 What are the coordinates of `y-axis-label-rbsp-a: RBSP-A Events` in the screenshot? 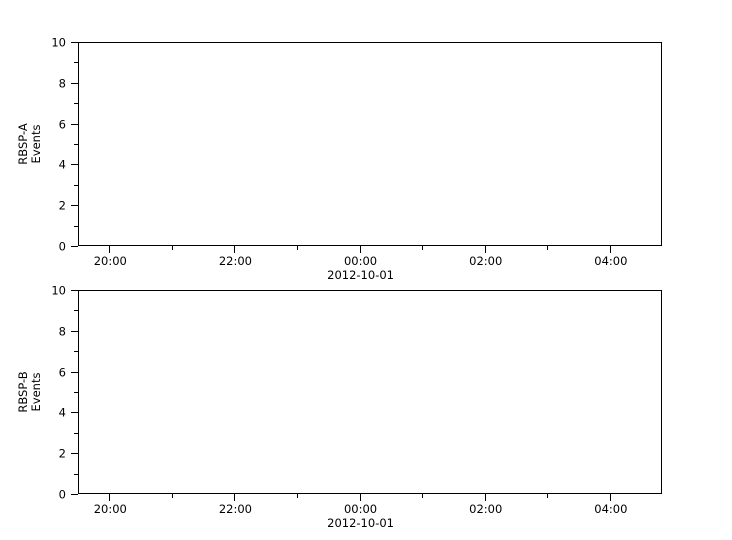 It's located at (29, 144).